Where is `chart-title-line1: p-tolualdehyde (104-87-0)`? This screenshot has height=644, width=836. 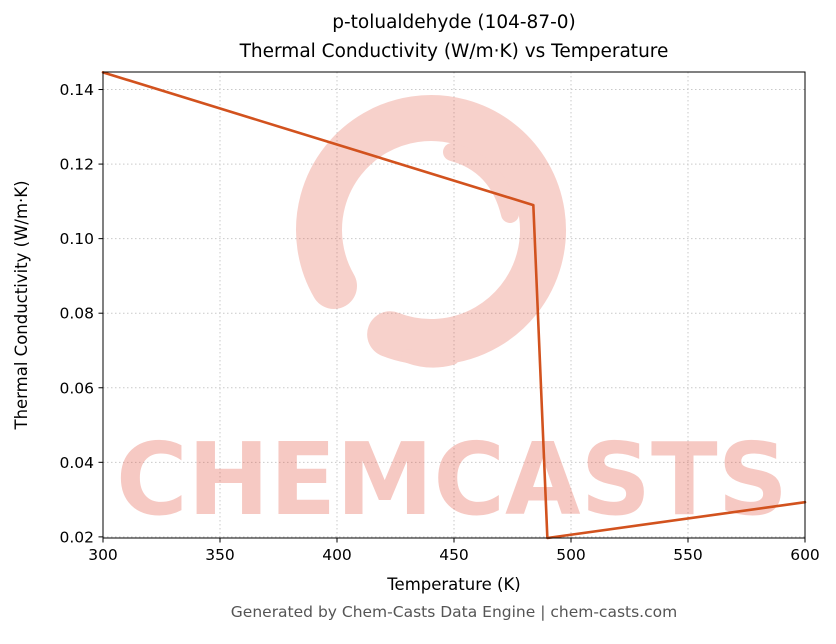 chart-title-line1: p-tolualdehyde (104-87-0) is located at coordinates (454, 22).